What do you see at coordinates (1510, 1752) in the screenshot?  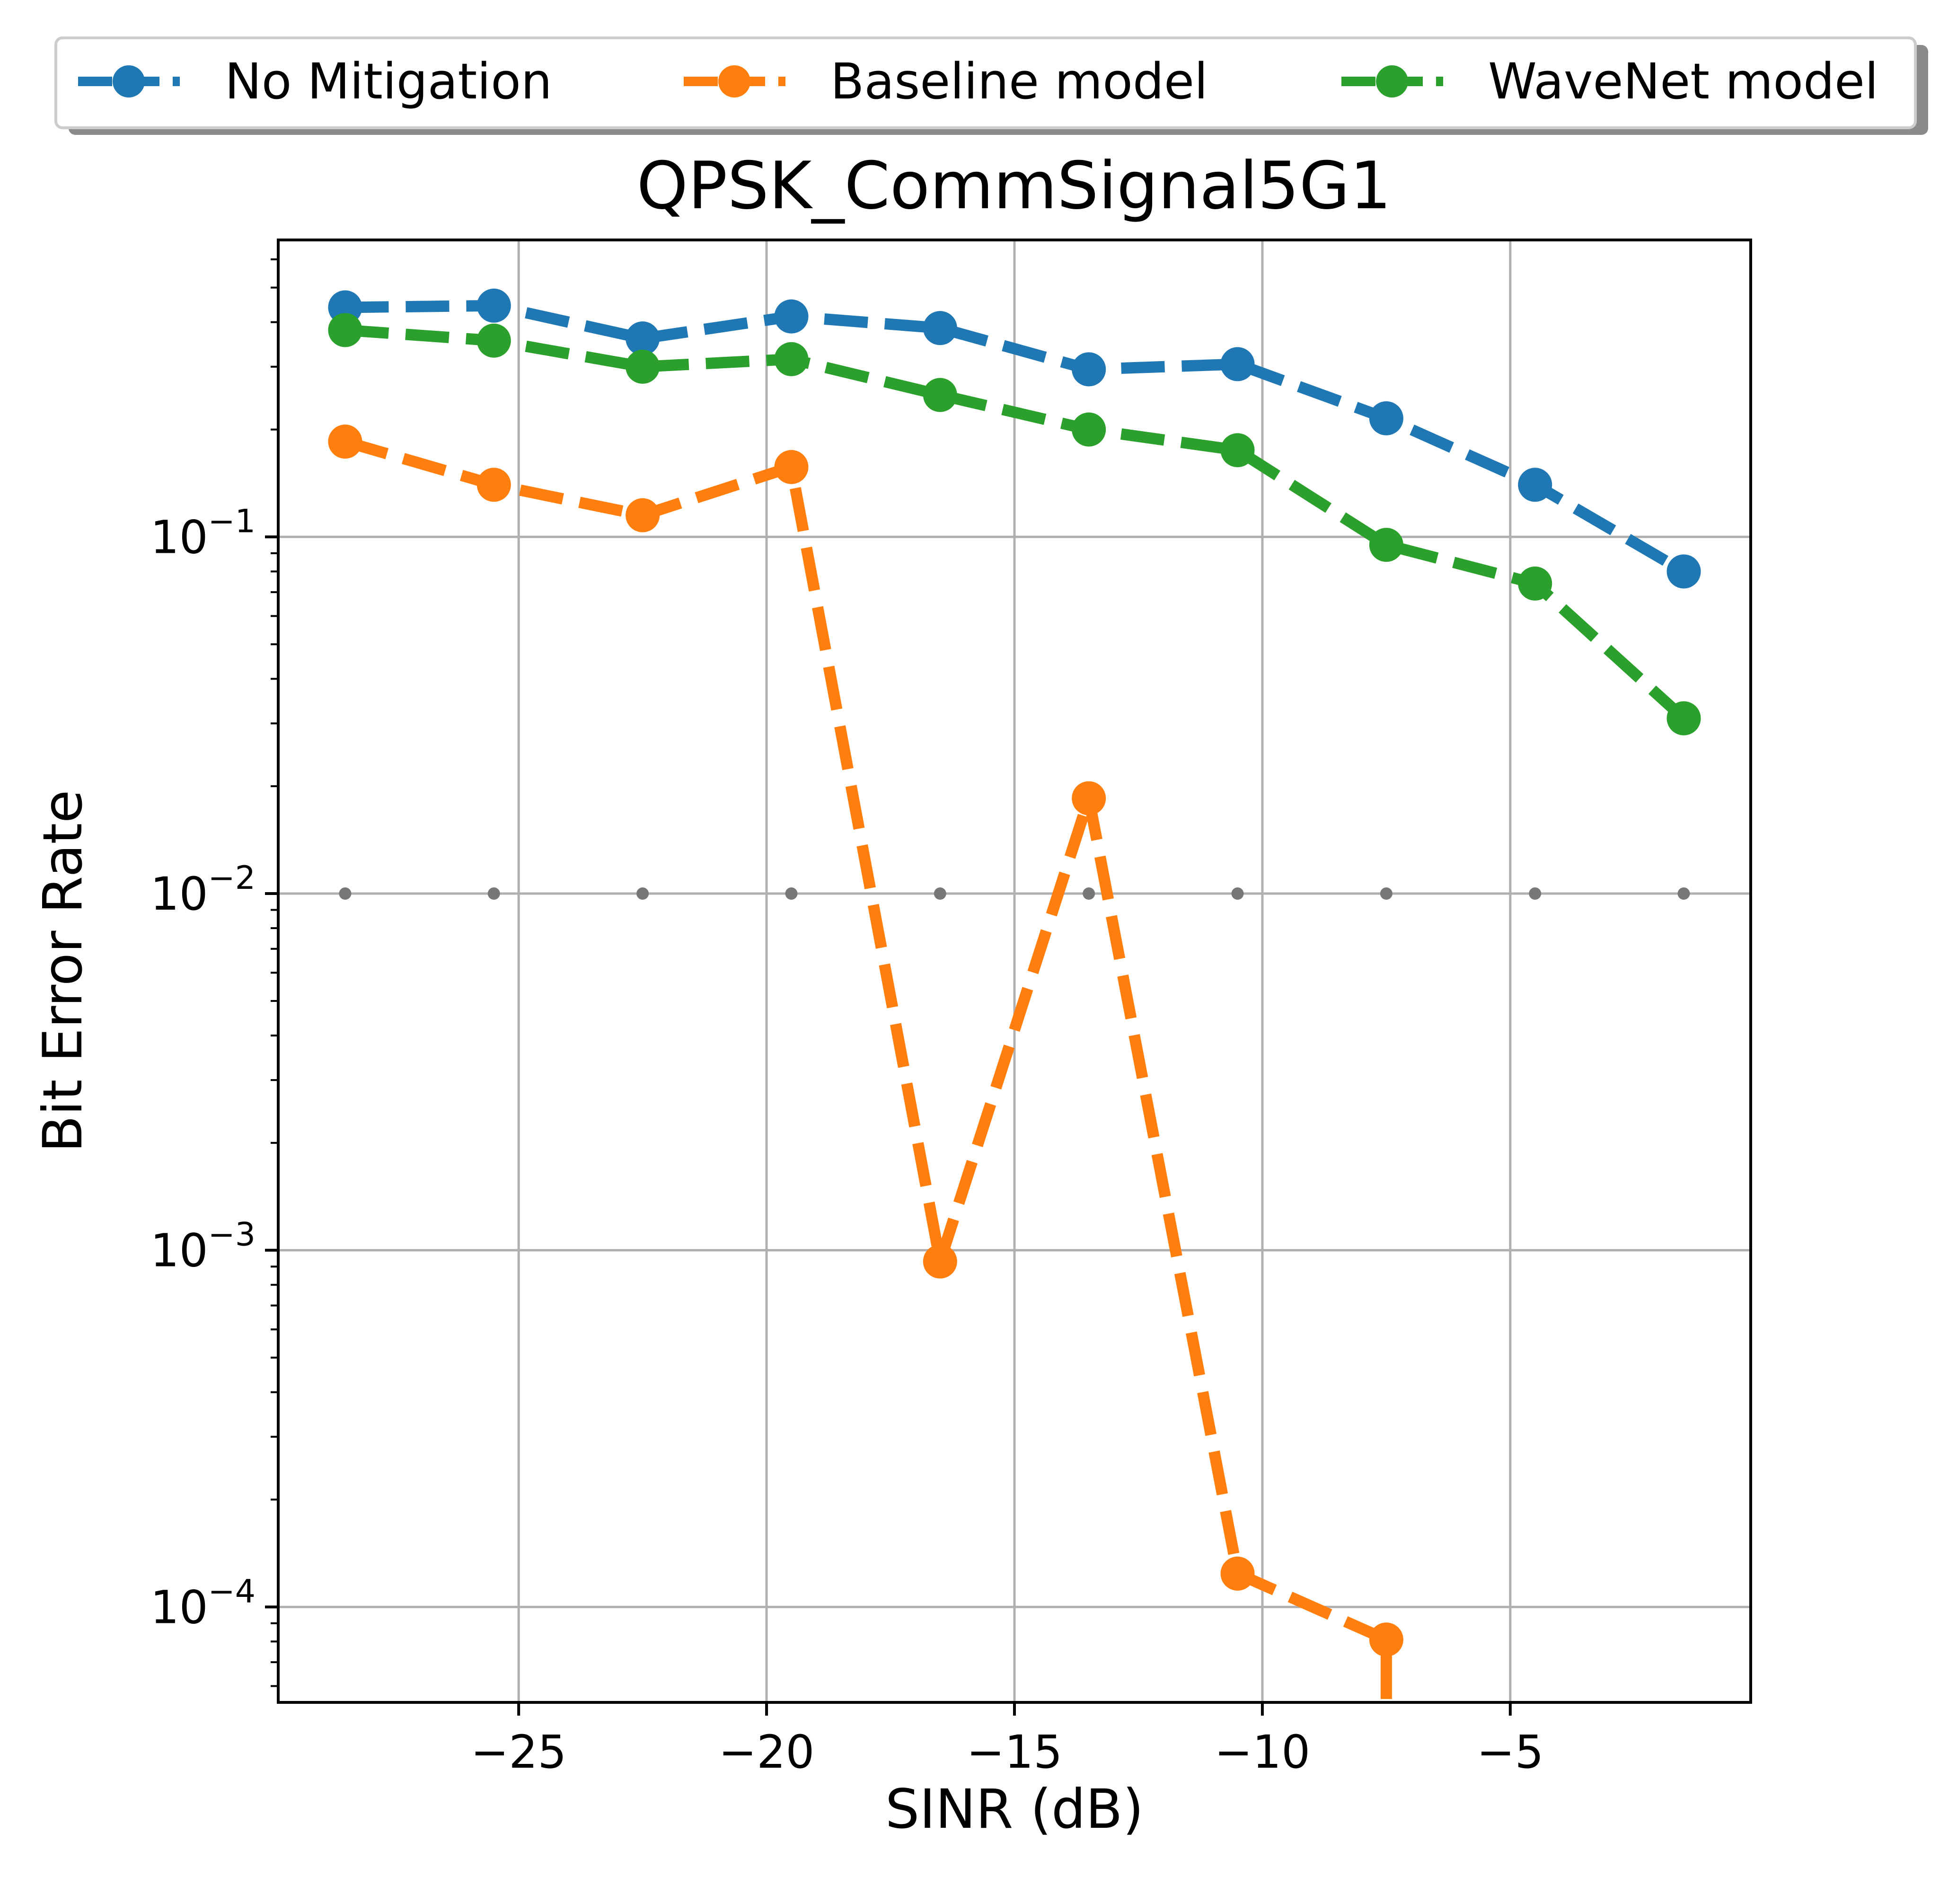 I see `x-tick-label: −5` at bounding box center [1510, 1752].